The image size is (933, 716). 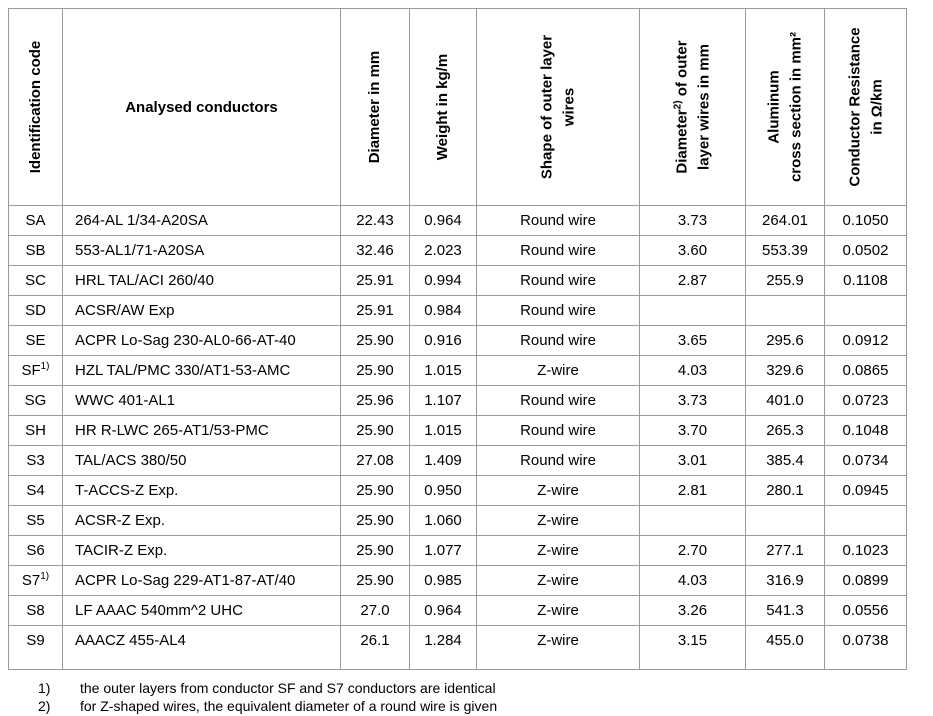 What do you see at coordinates (201, 580) in the screenshot?
I see `cell-conductor-name: ACPR Lo-Sag 229-AT1-87-AT/40` at bounding box center [201, 580].